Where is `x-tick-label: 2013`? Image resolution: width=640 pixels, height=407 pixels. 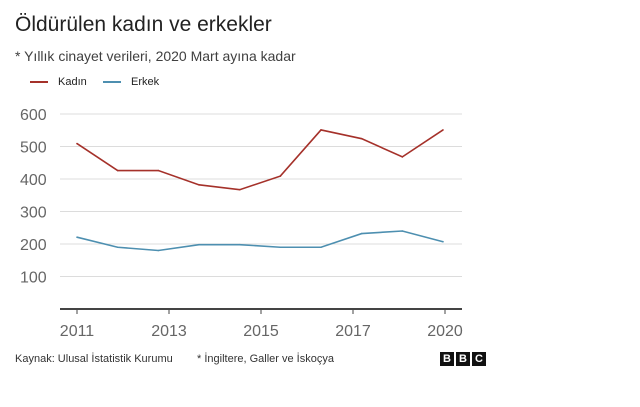 x-tick-label: 2013 is located at coordinates (169, 331).